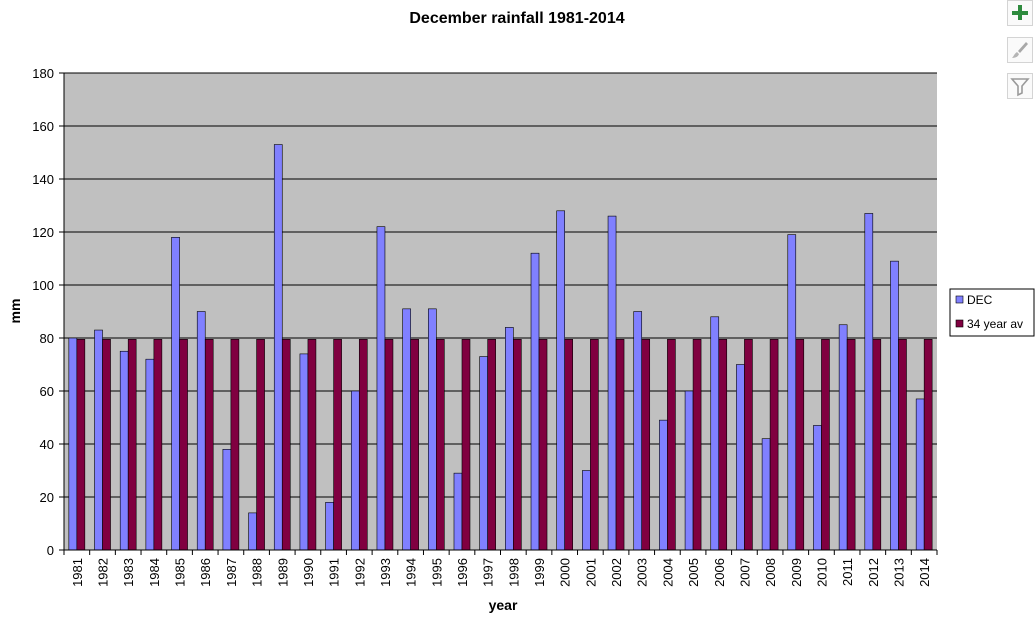 This screenshot has width=1036, height=629. What do you see at coordinates (616, 572) in the screenshot?
I see `x-tick-label: 2002` at bounding box center [616, 572].